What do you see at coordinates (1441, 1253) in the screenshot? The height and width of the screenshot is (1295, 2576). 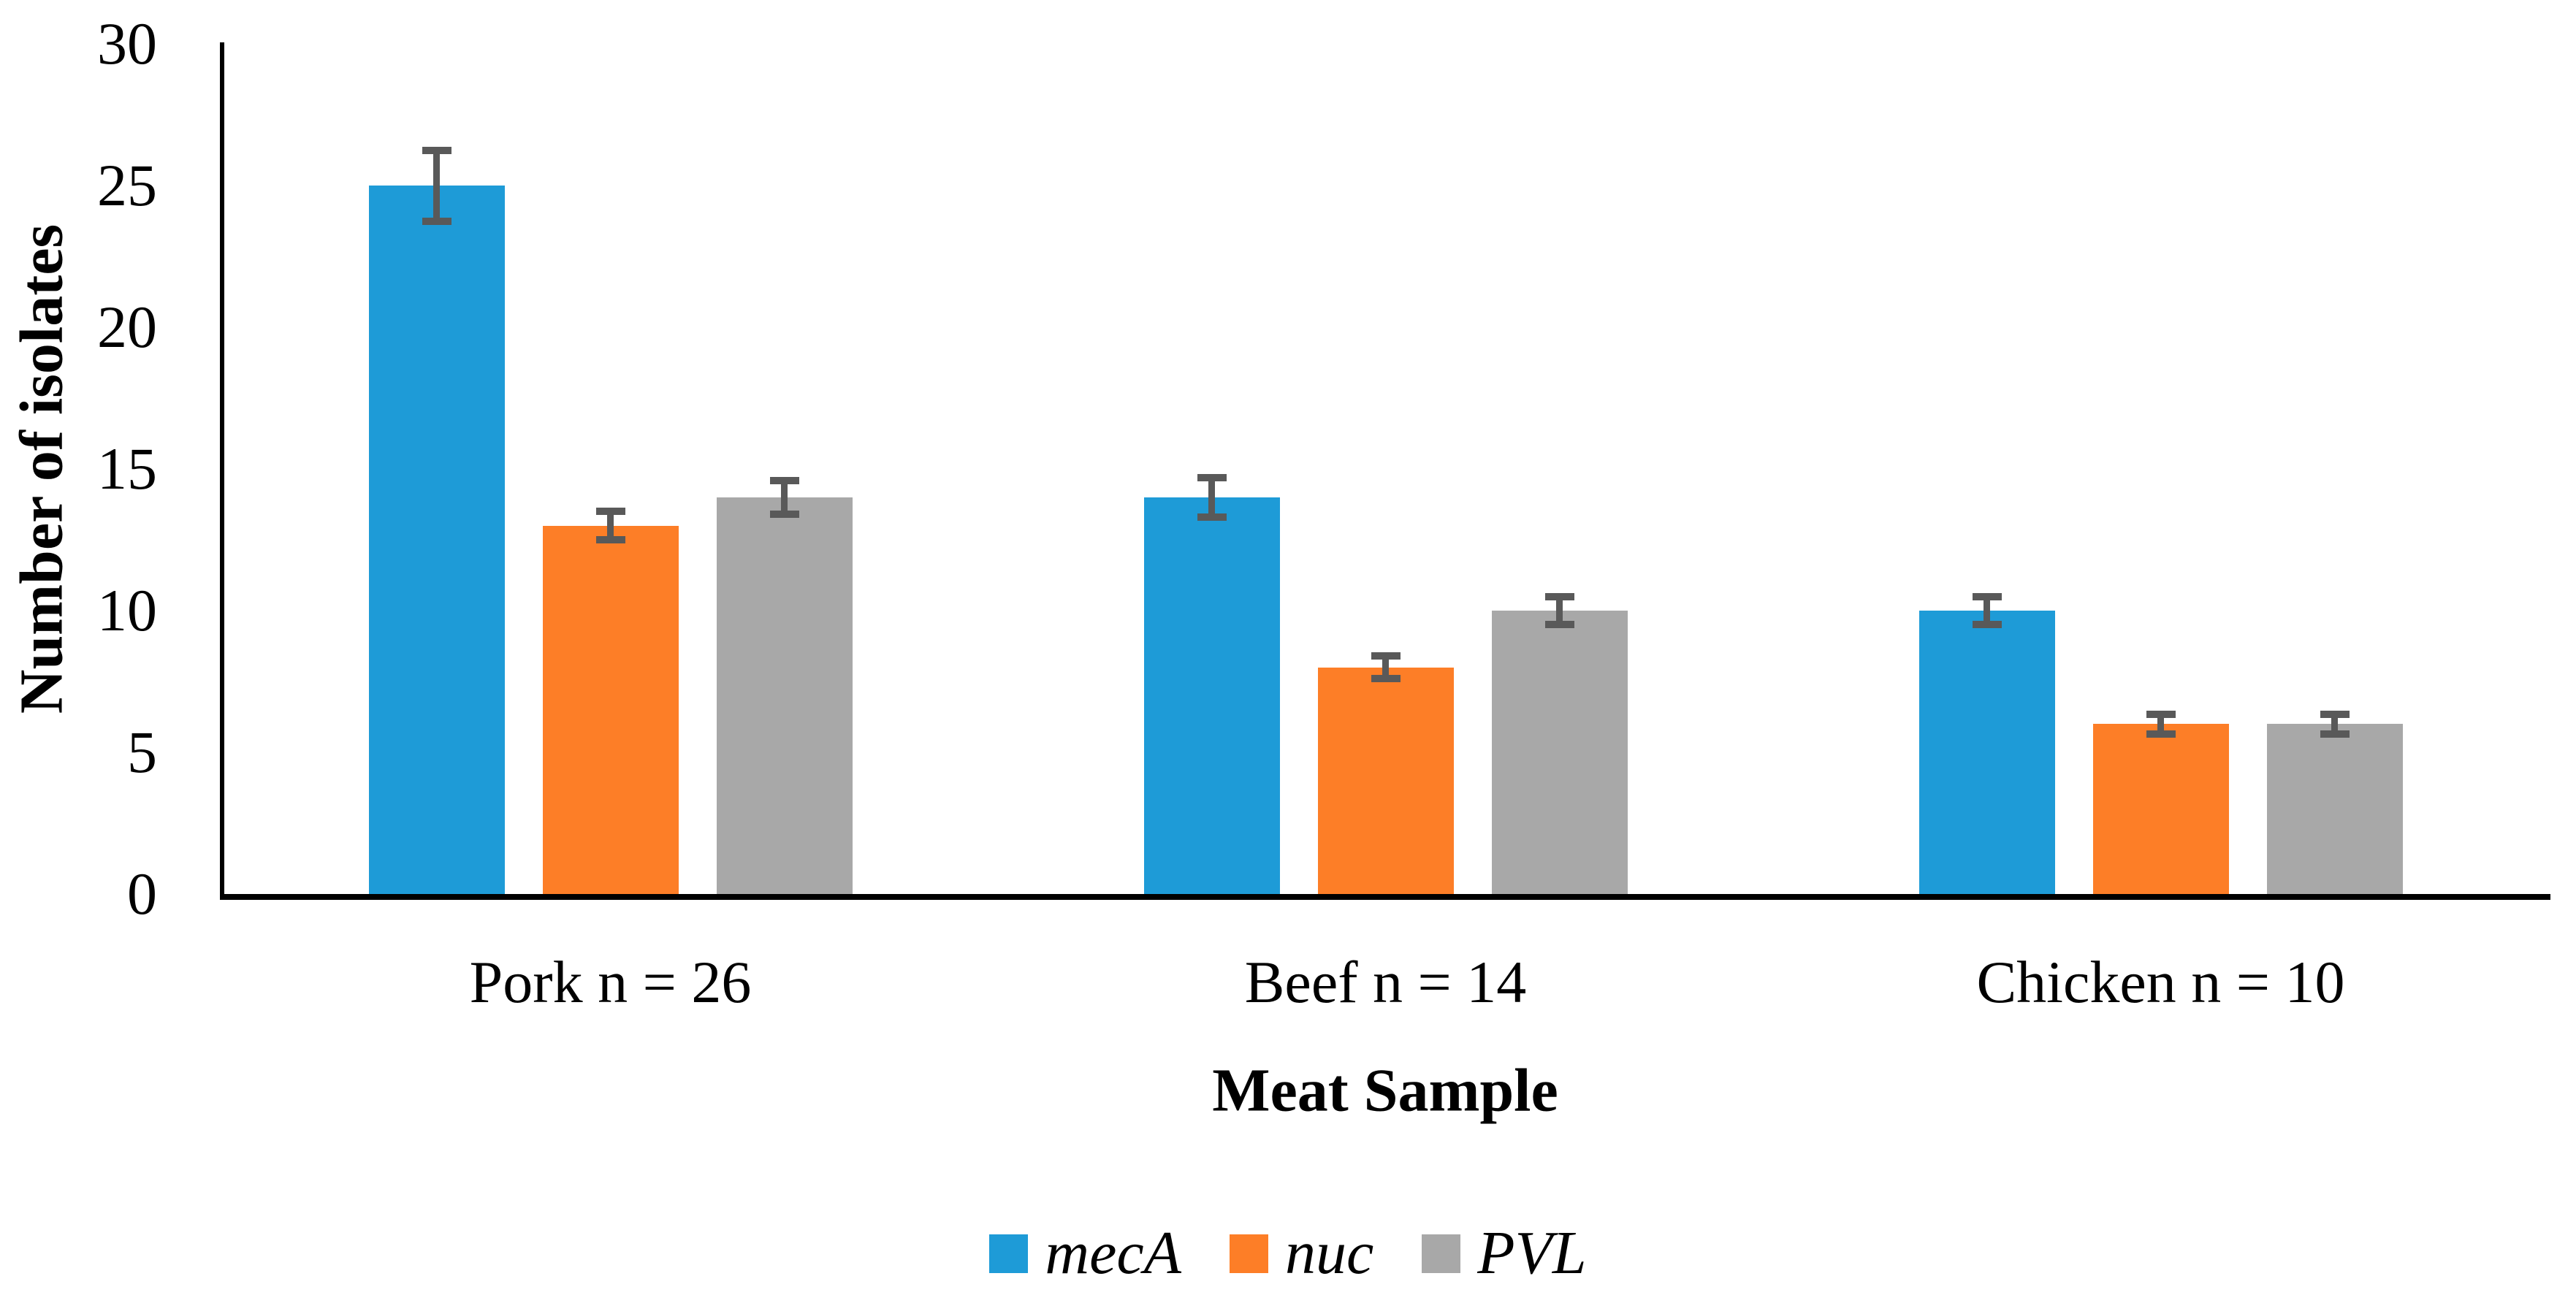 I see `legend-swatch-PVL` at bounding box center [1441, 1253].